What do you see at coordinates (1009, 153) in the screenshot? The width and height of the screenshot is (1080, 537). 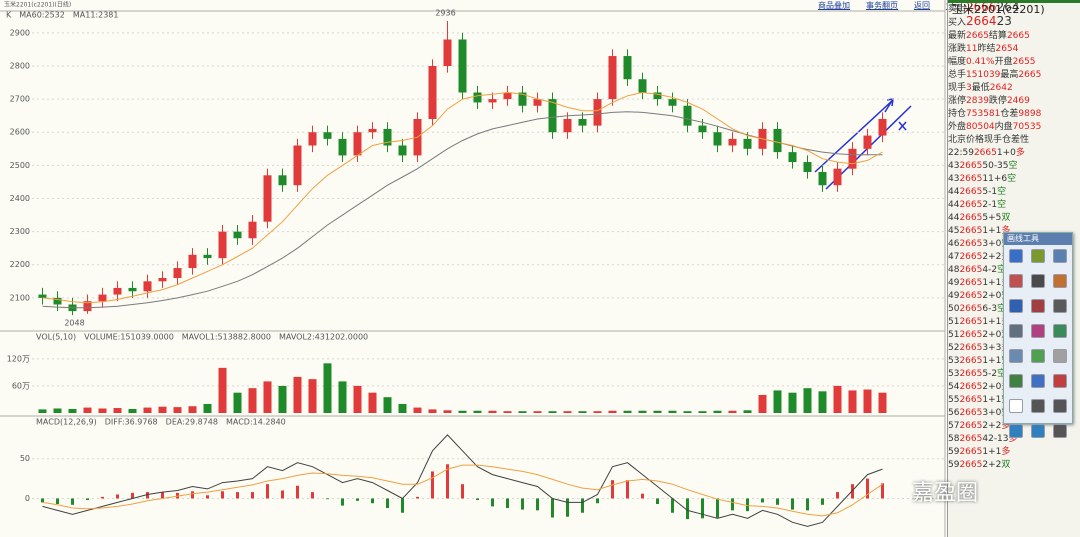 I see `trade-cell: +0` at bounding box center [1009, 153].